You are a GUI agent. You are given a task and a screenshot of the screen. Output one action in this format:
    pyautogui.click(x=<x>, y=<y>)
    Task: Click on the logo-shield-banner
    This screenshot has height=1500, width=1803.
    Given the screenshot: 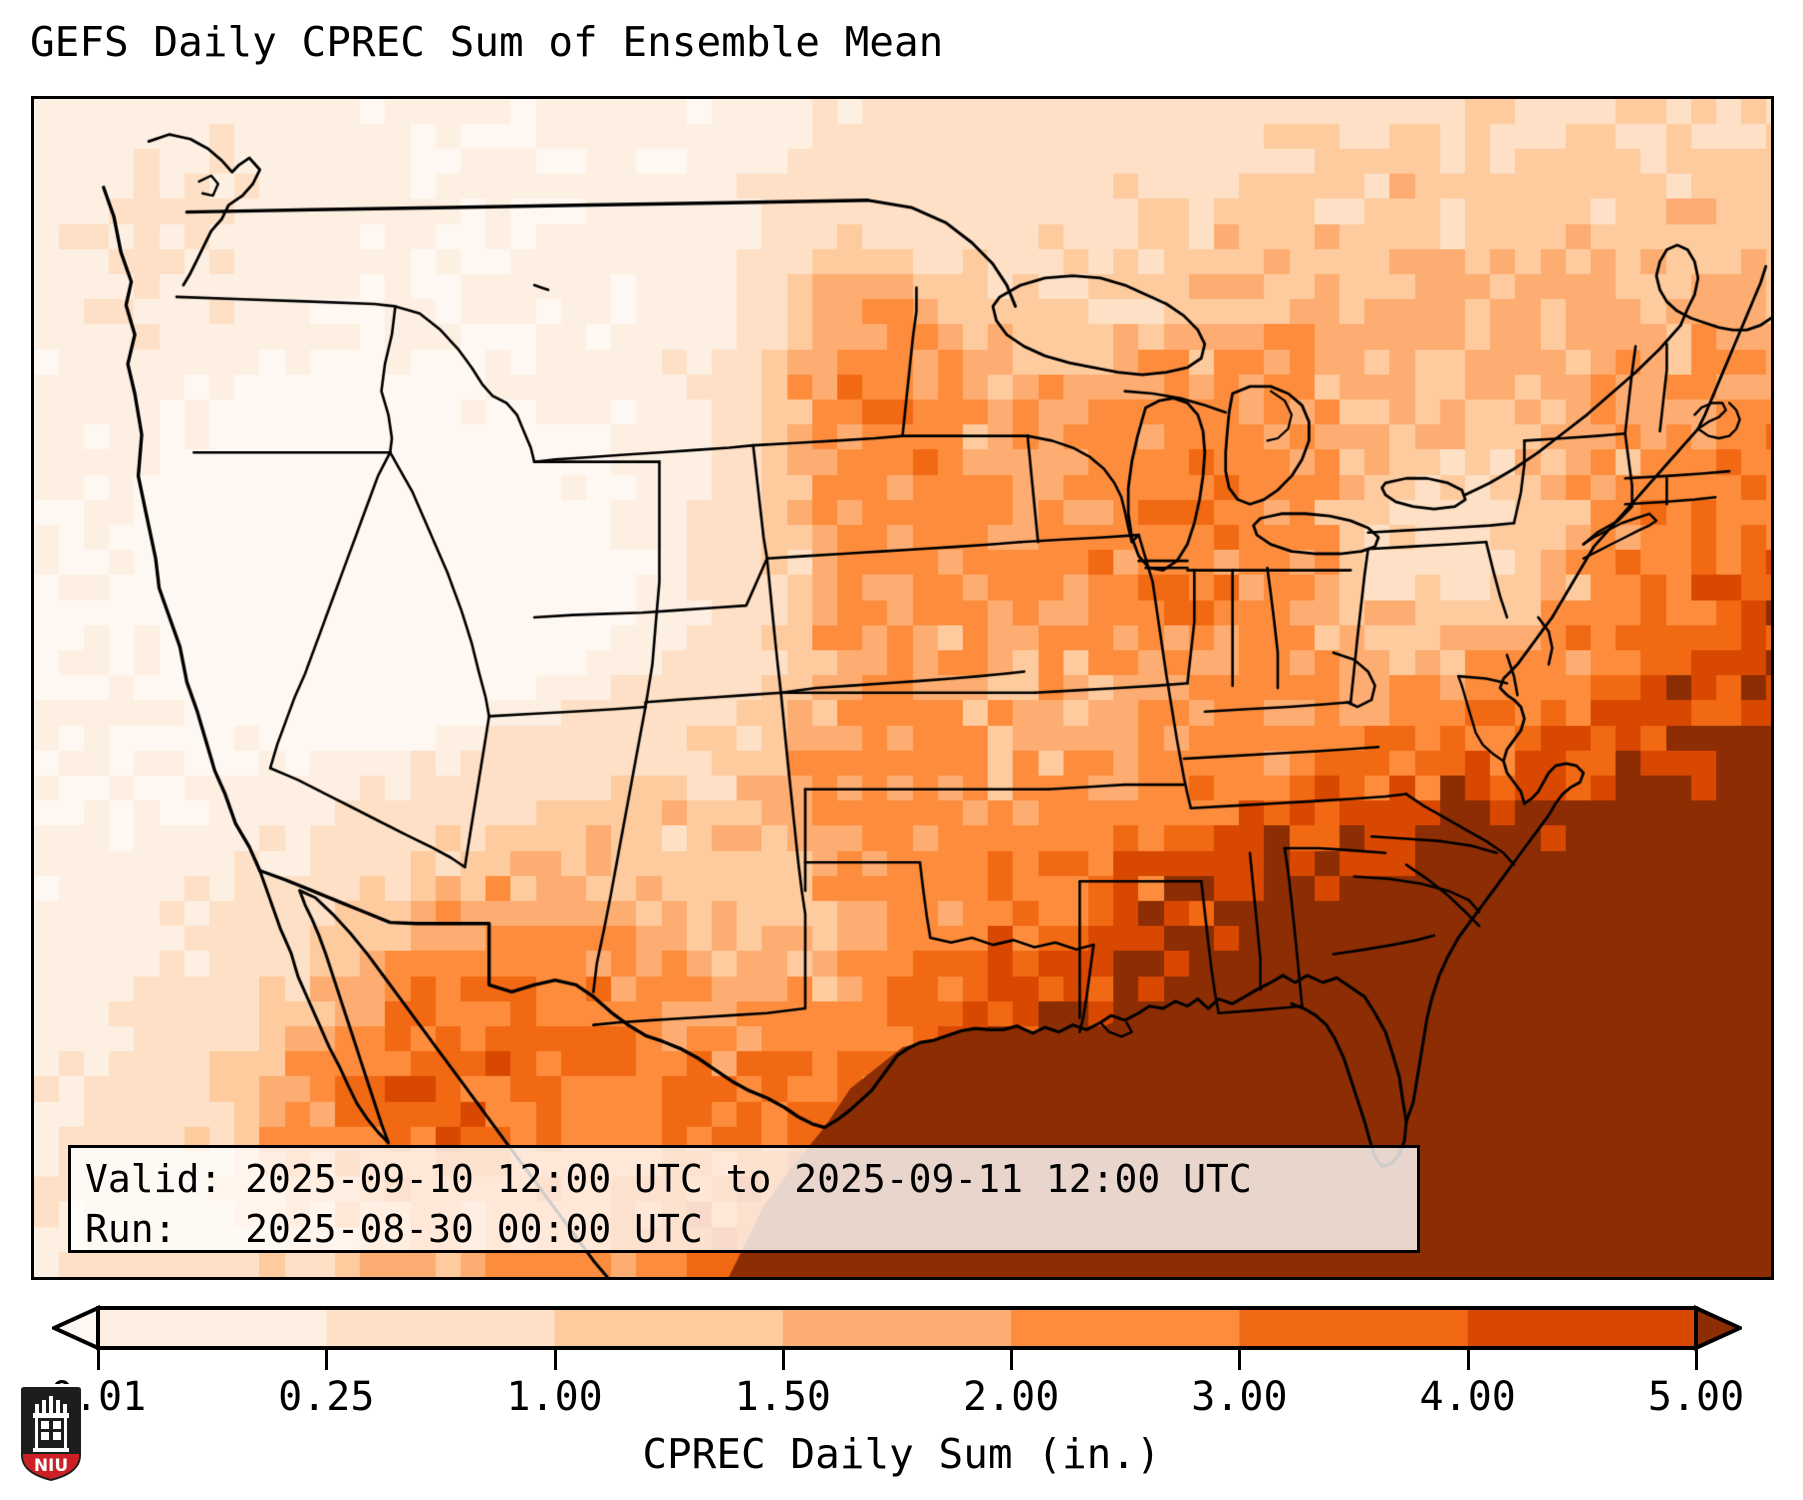 What is the action you would take?
    pyautogui.click(x=51, y=1466)
    